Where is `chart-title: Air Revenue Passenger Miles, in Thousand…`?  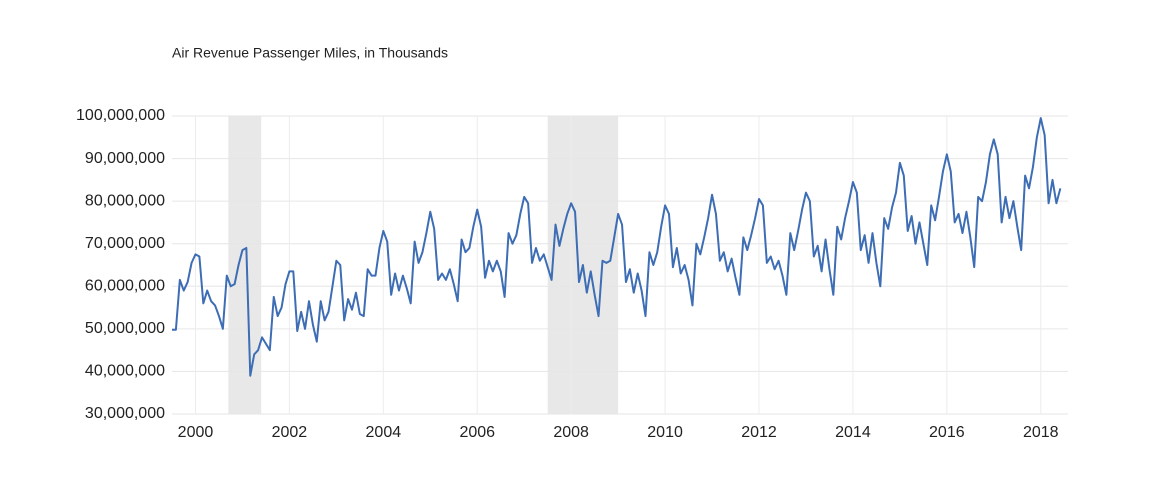
chart-title: Air Revenue Passenger Miles, in Thousand… is located at coordinates (310, 53).